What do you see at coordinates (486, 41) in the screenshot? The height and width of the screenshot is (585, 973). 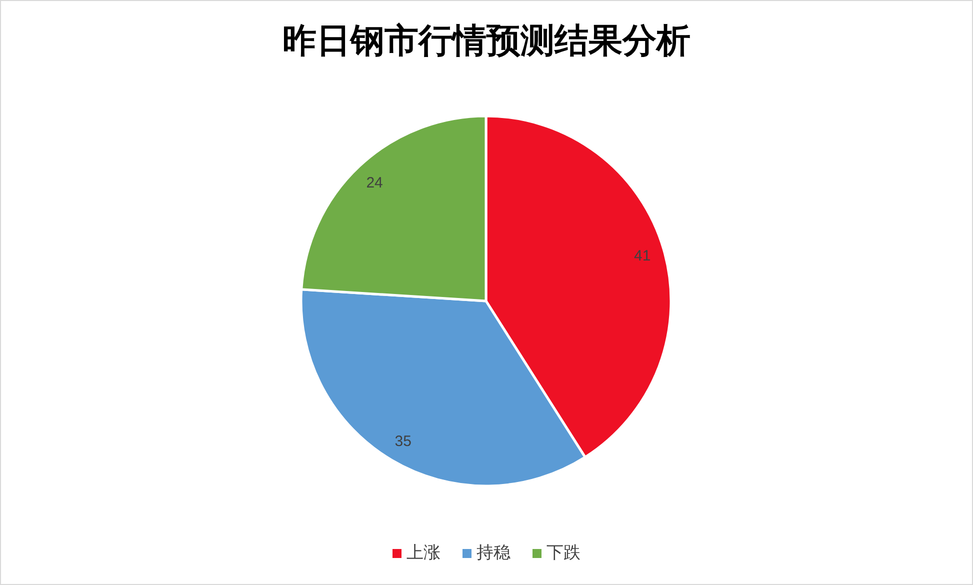 I see `chart-title: 昨日钢市行情预测结果分析` at bounding box center [486, 41].